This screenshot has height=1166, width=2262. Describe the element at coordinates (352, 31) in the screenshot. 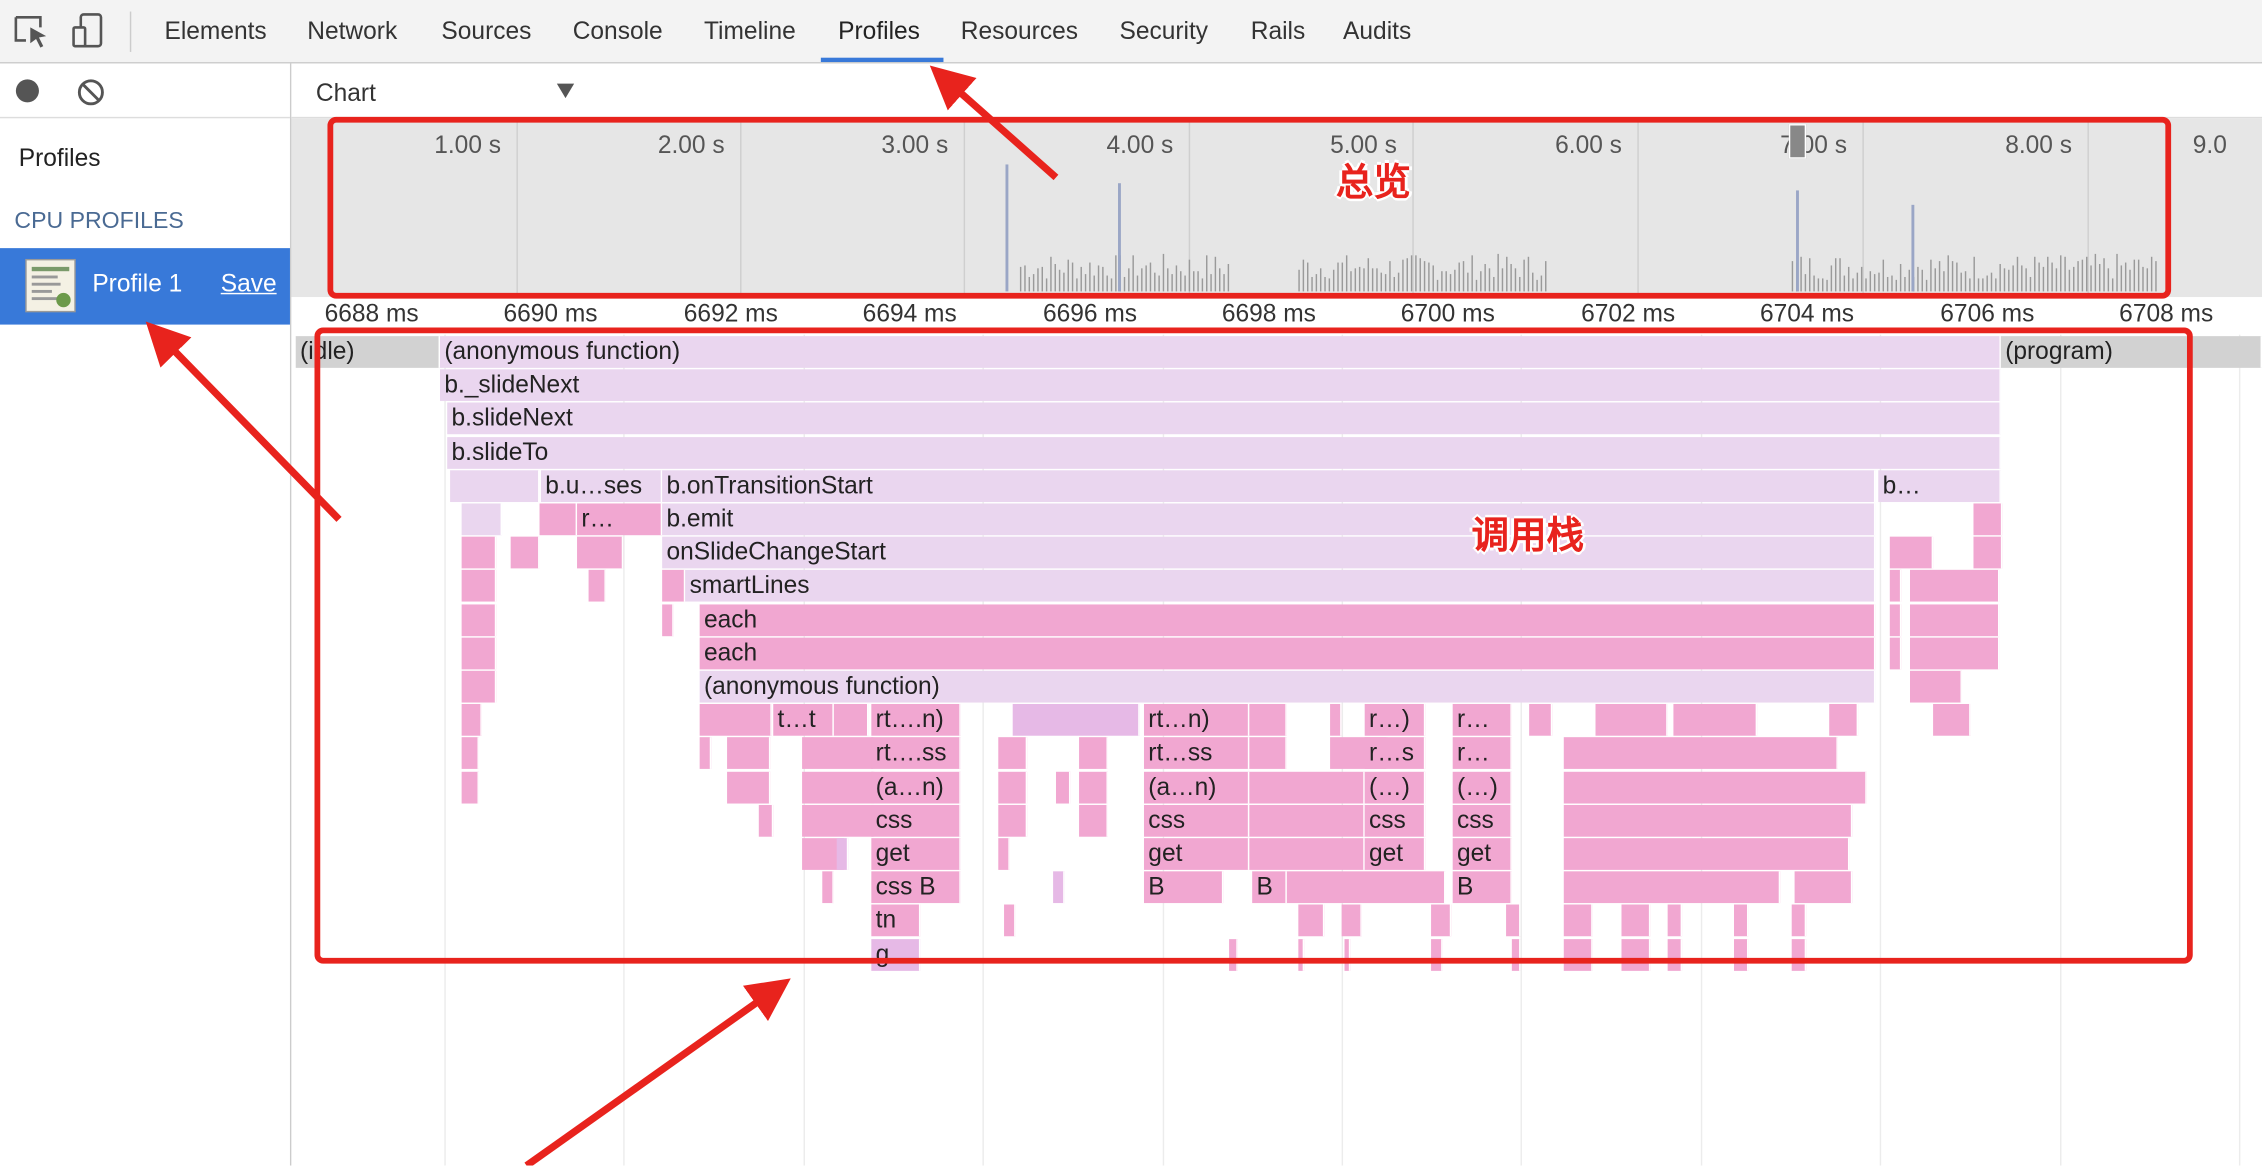

I see `tab: Network` at that location.